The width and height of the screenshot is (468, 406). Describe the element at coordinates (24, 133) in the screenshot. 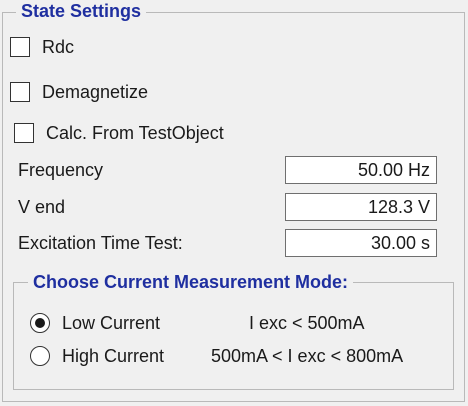

I see `calc-from-testobject-checkbox` at that location.